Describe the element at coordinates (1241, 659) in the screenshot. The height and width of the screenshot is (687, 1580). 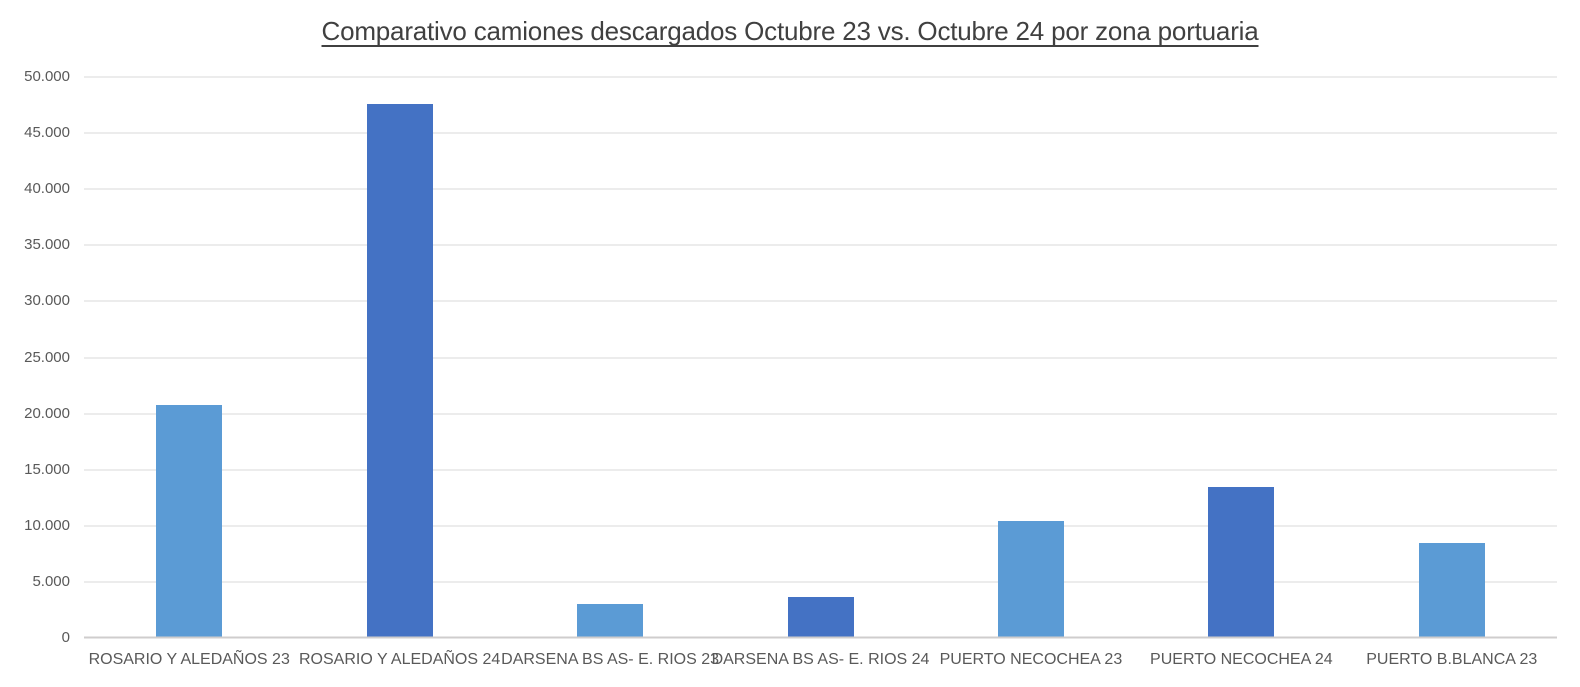
I see `x-axis-category-label: PUERTO NECOCHEA 24` at that location.